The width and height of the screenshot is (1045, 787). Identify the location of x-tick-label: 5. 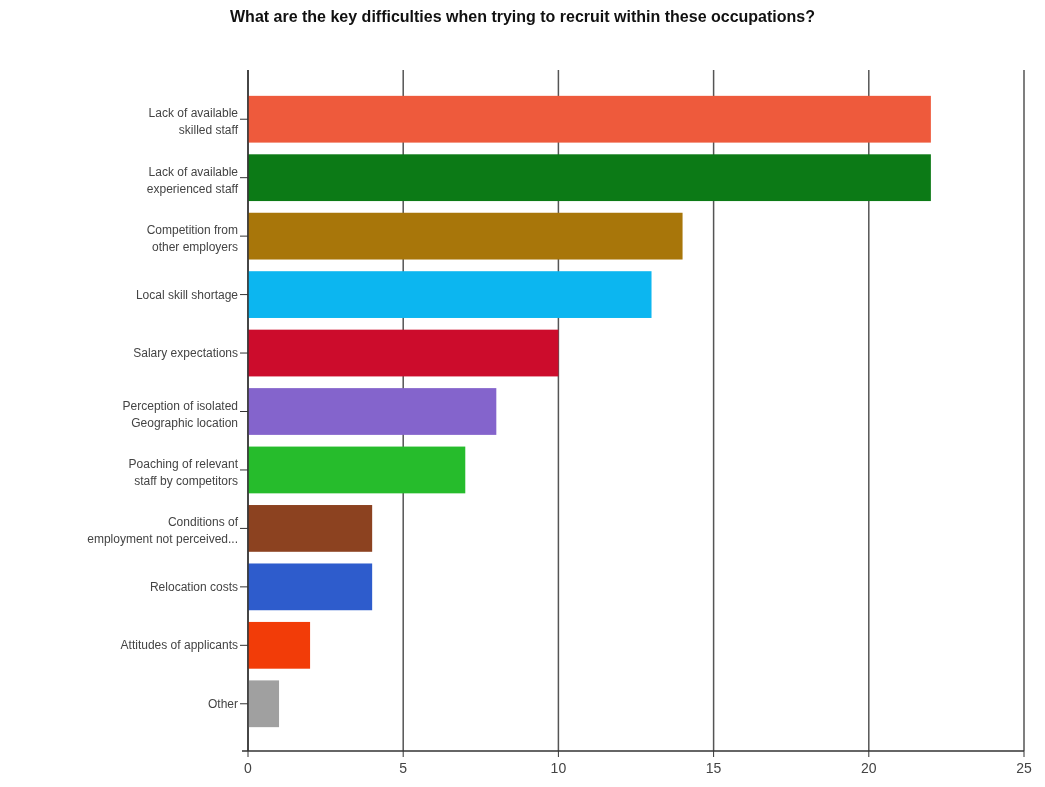
(403, 768).